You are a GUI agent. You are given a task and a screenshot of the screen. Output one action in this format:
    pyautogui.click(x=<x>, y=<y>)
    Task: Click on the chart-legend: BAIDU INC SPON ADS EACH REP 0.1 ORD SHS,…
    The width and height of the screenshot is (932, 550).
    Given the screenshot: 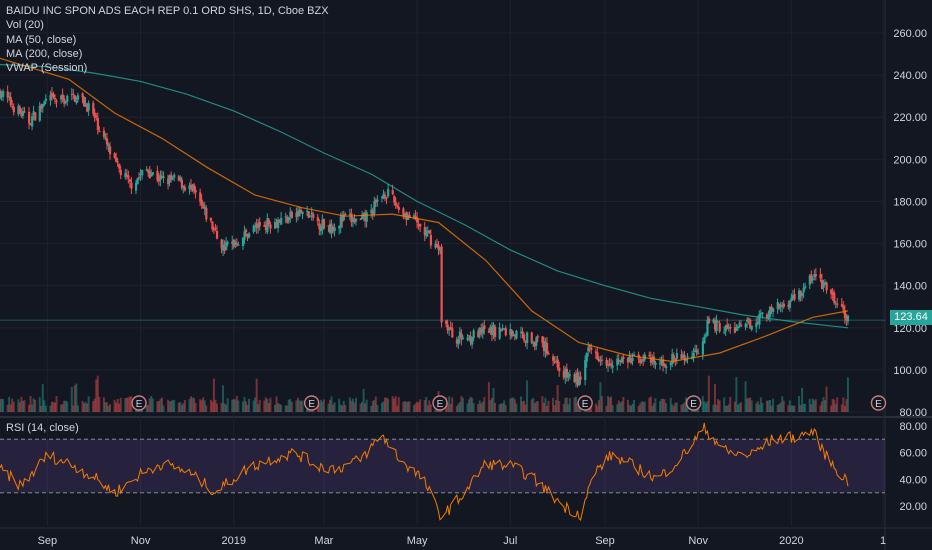 What is the action you would take?
    pyautogui.click(x=167, y=39)
    